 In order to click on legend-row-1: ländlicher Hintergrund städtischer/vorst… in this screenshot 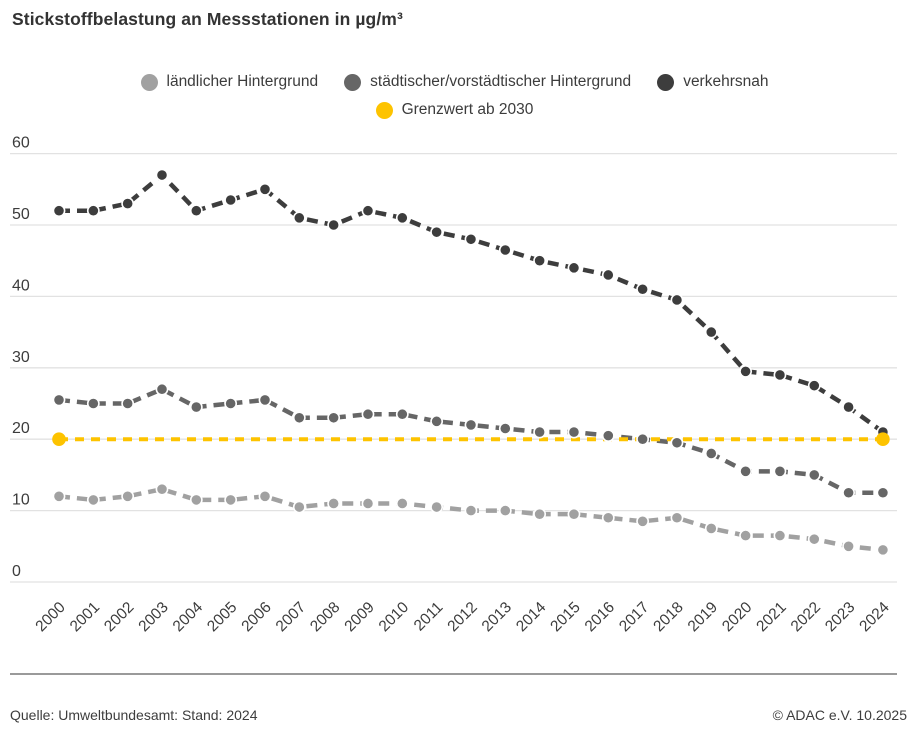, I will do `click(454, 82)`.